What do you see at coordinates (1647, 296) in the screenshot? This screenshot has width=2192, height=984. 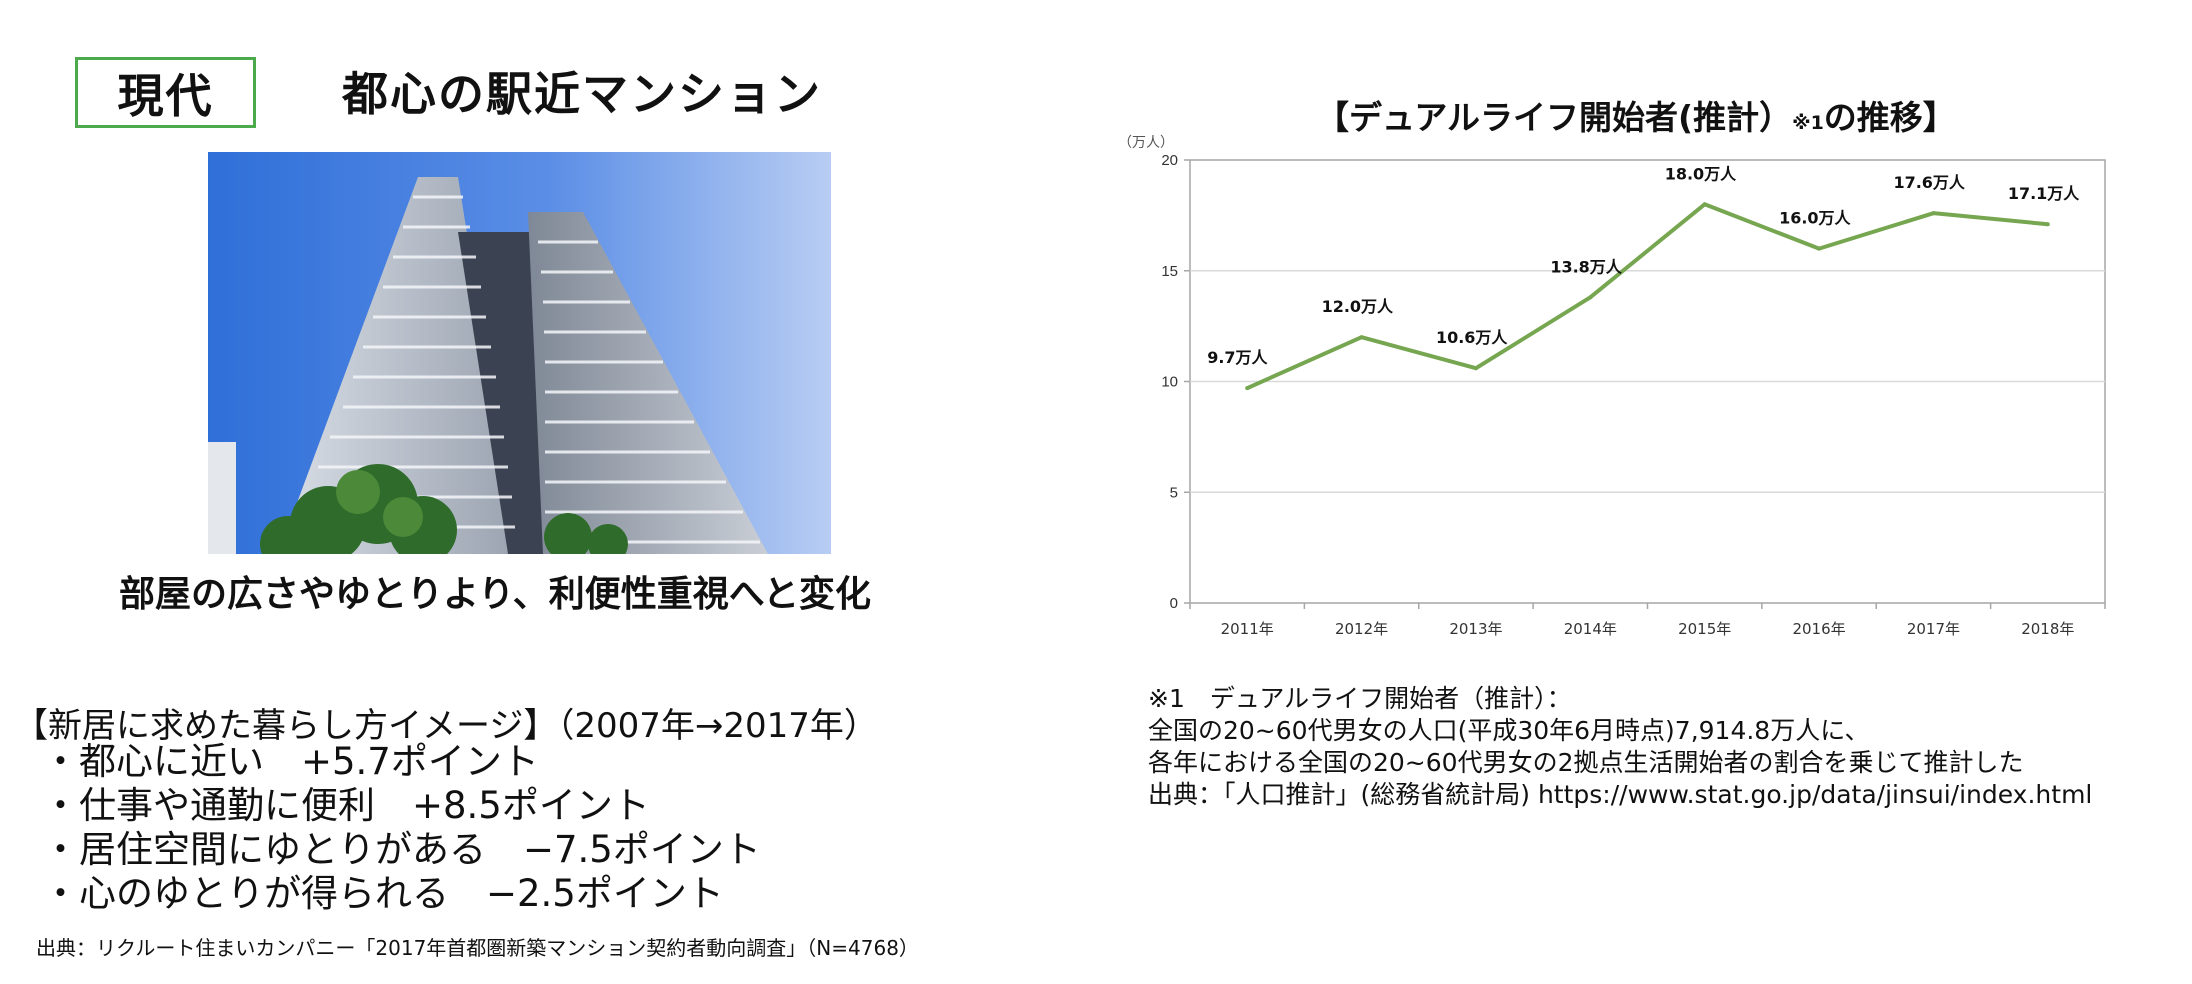 I see `series-line` at bounding box center [1647, 296].